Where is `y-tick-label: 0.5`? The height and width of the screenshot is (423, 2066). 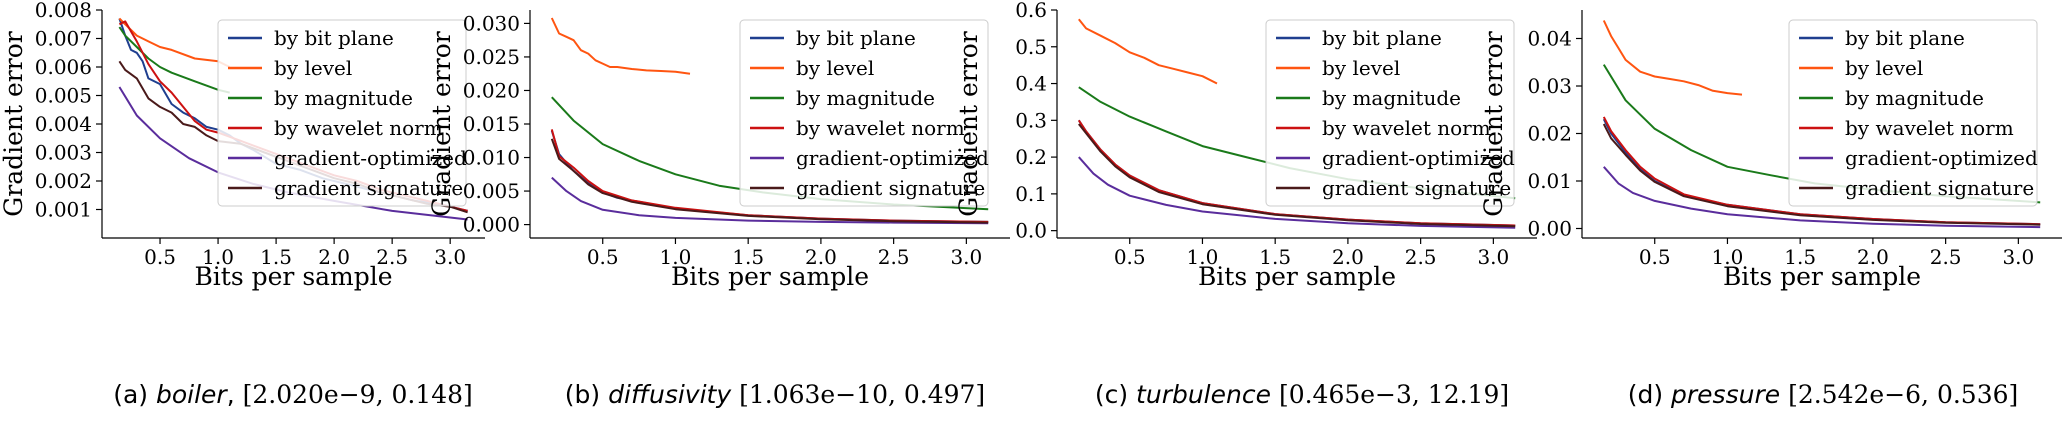 y-tick-label: 0.5 is located at coordinates (1031, 47).